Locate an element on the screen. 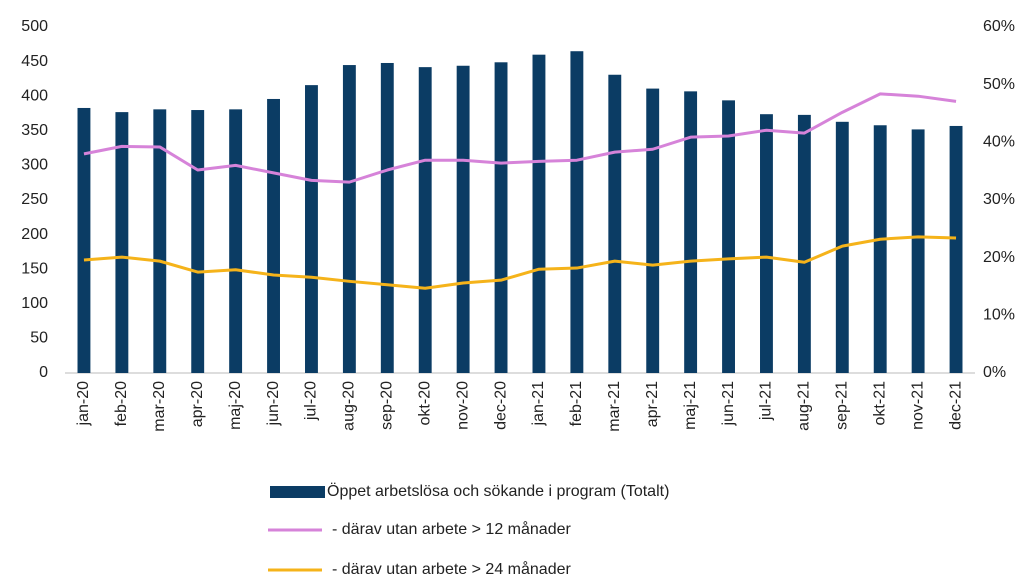 This screenshot has height=579, width=1036. legend-label: - därav utan arbete > 12 månader is located at coordinates (451, 529).